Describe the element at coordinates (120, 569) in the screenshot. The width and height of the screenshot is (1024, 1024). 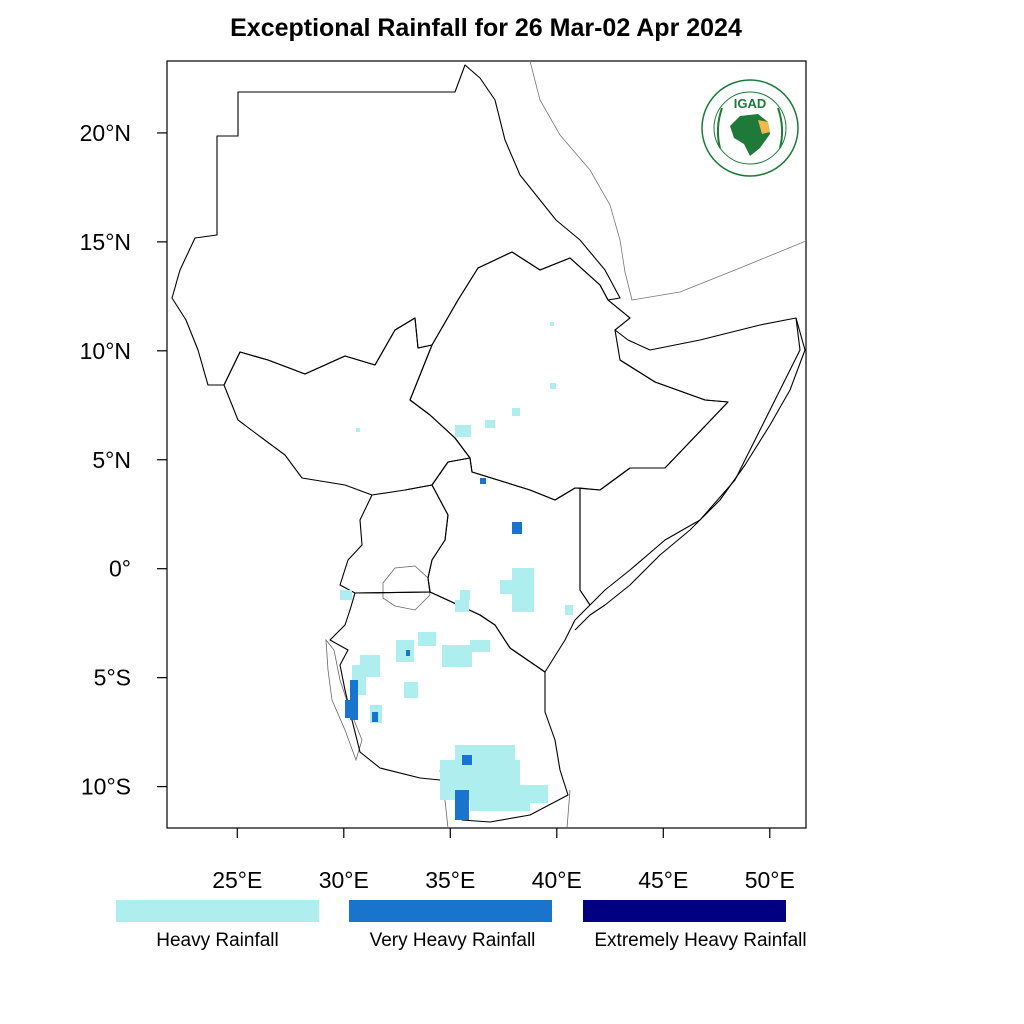
I see `lat-tick-label: 0°` at that location.